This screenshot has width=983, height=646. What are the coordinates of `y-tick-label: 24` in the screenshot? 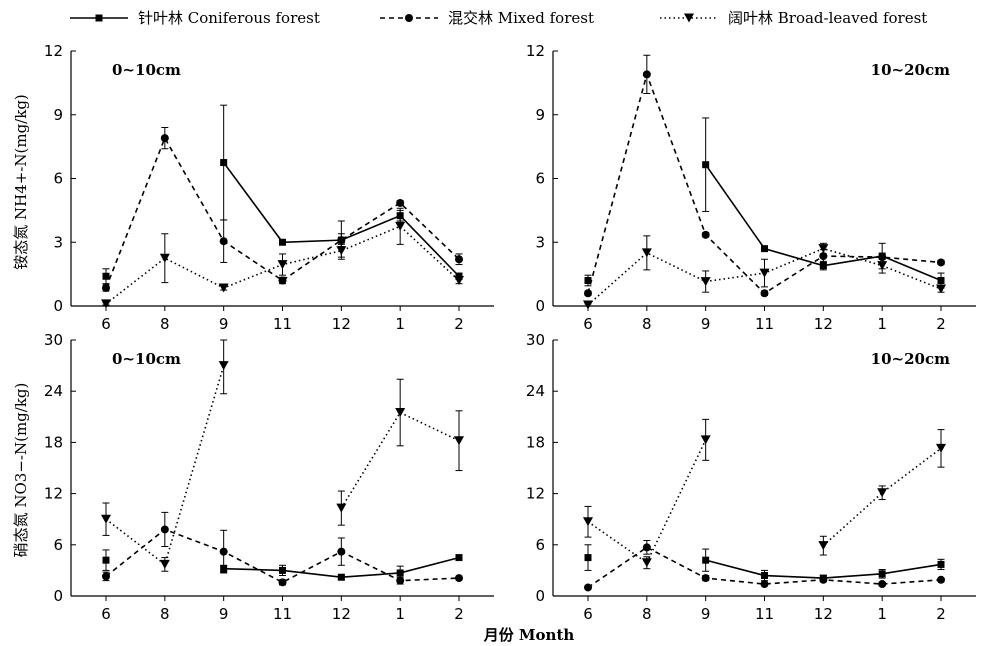 It's located at (53, 391).